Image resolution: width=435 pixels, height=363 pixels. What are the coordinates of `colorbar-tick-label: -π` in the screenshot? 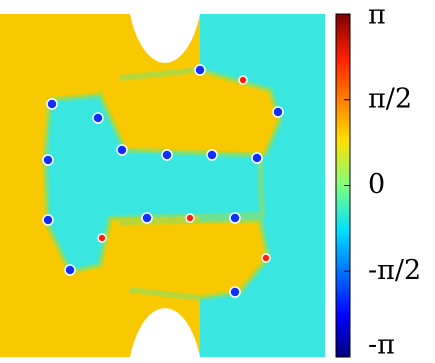 It's located at (381, 345).